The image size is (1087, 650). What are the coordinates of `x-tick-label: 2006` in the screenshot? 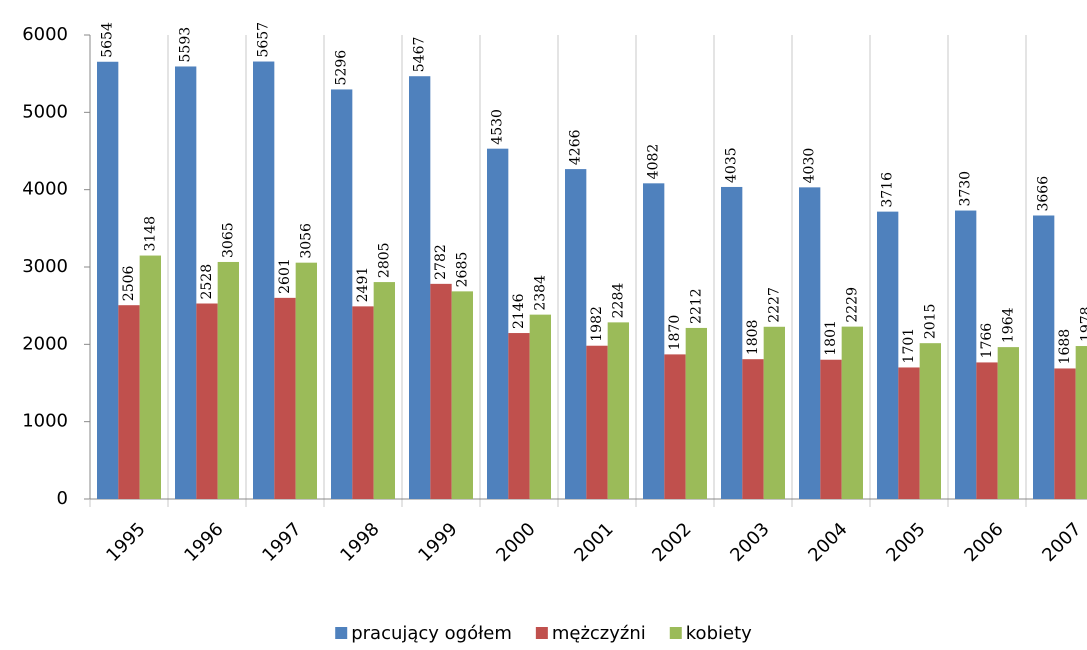 It's located at (983, 542).